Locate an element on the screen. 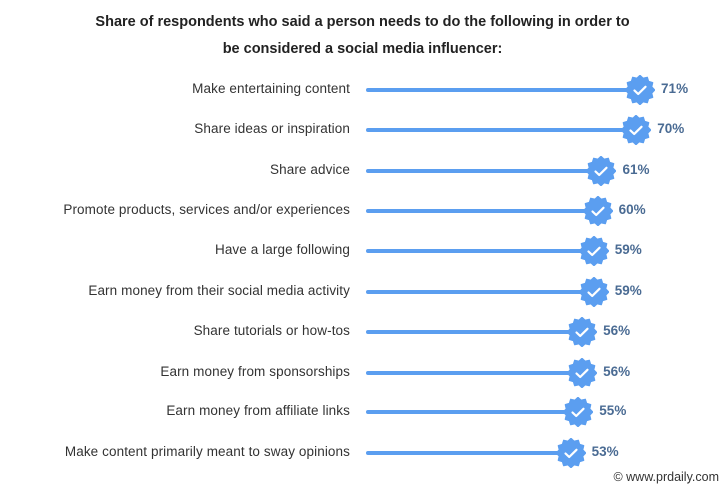 The height and width of the screenshot is (490, 725). value-label: 53% is located at coordinates (605, 451).